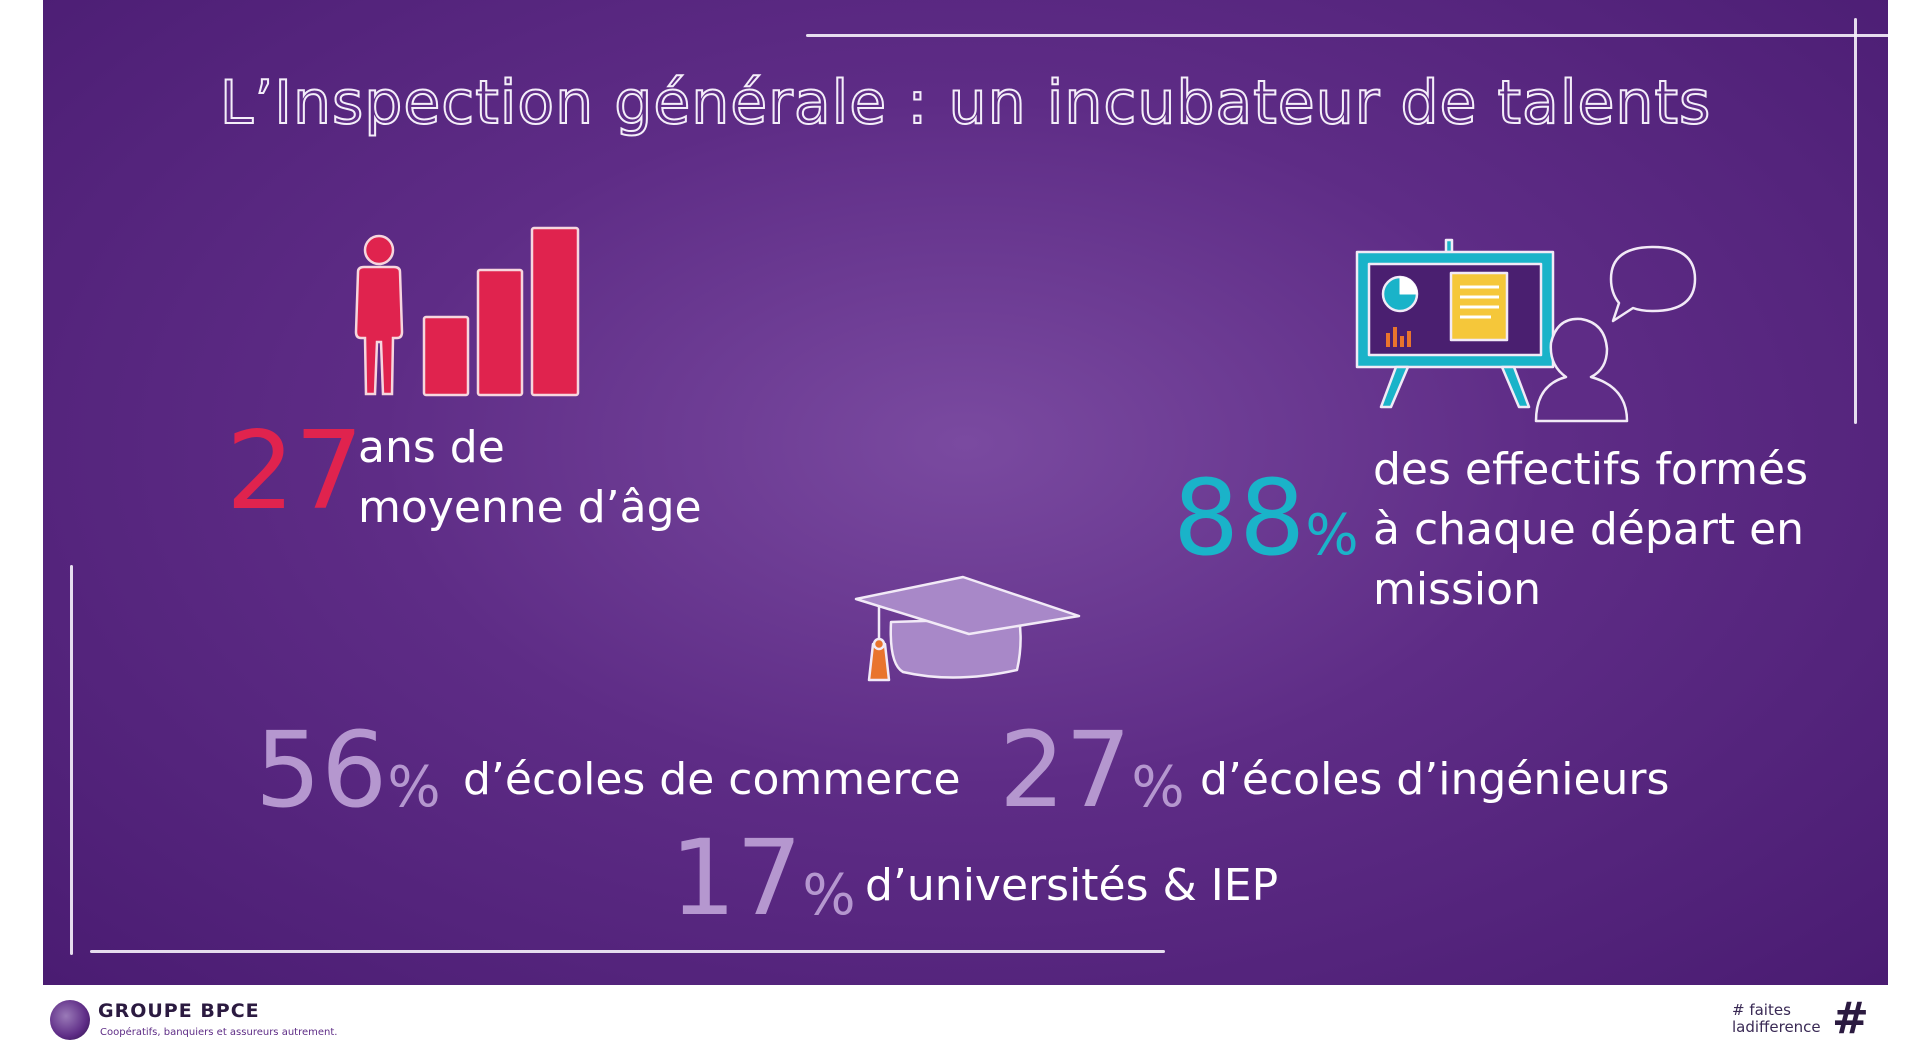 The image size is (1922, 1049). What do you see at coordinates (530, 507) in the screenshot?
I see `age-label-line2: moyenne d’âge` at bounding box center [530, 507].